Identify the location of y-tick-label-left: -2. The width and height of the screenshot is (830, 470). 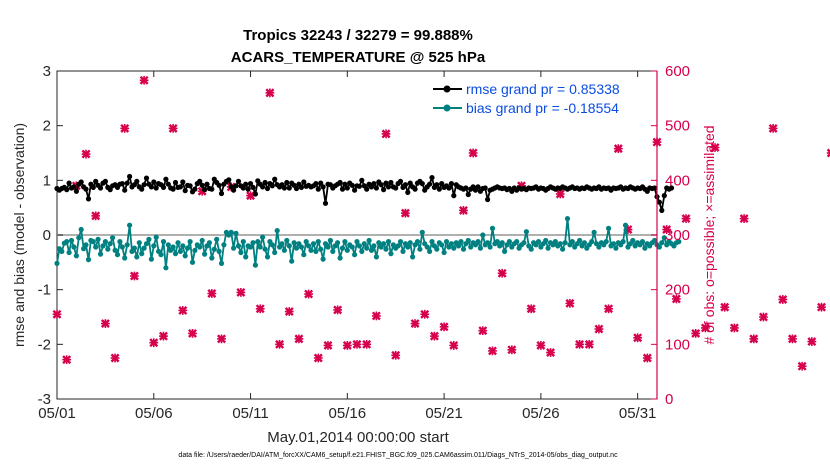
(44, 344).